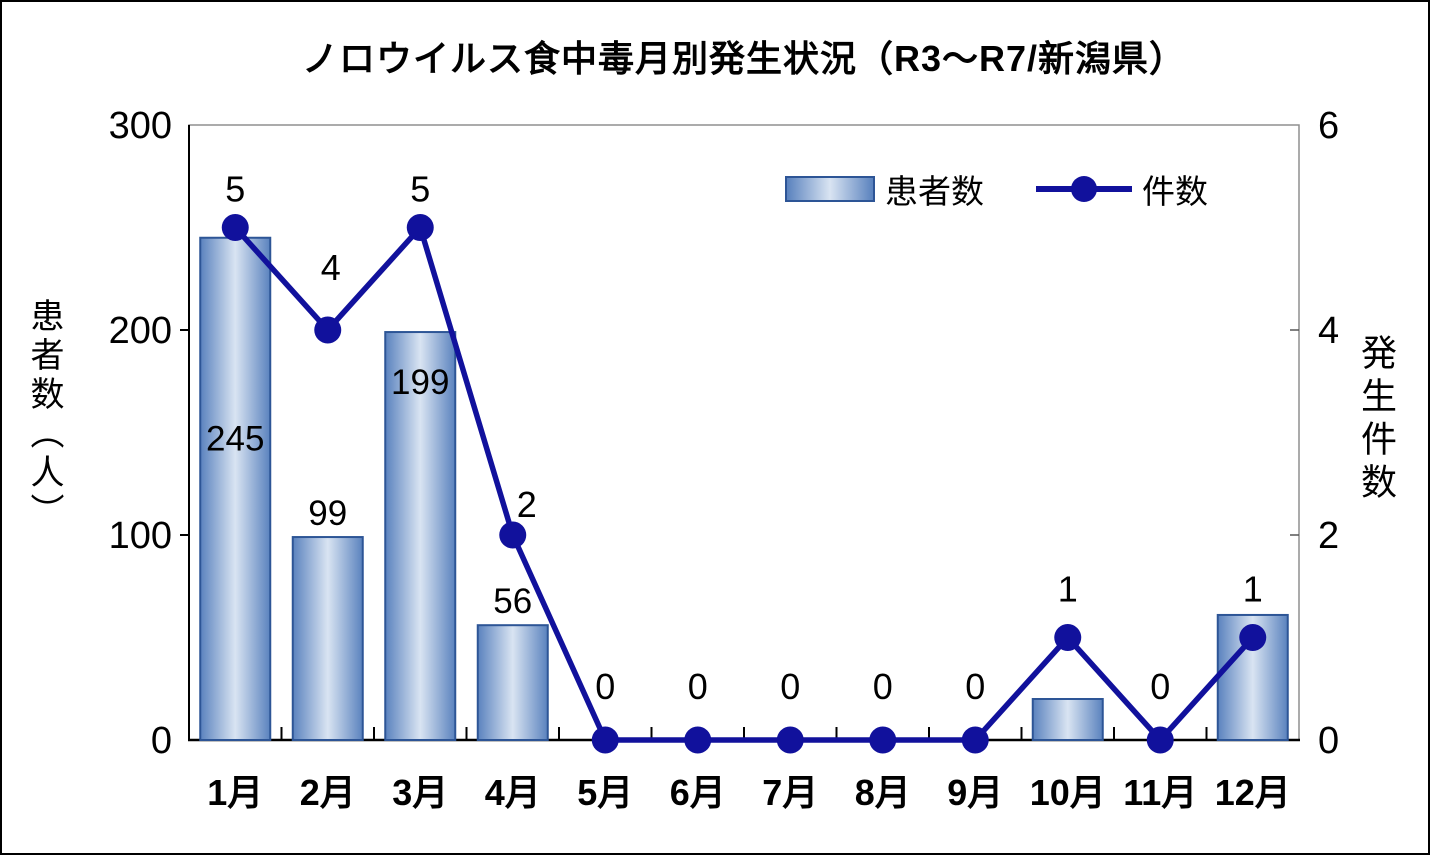  Describe the element at coordinates (140, 536) in the screenshot. I see `left-axis-tick-label: 100` at that location.